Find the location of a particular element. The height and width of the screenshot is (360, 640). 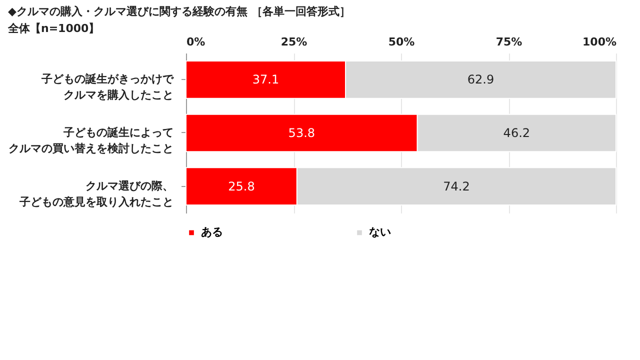

legend-label: ない is located at coordinates (380, 232).